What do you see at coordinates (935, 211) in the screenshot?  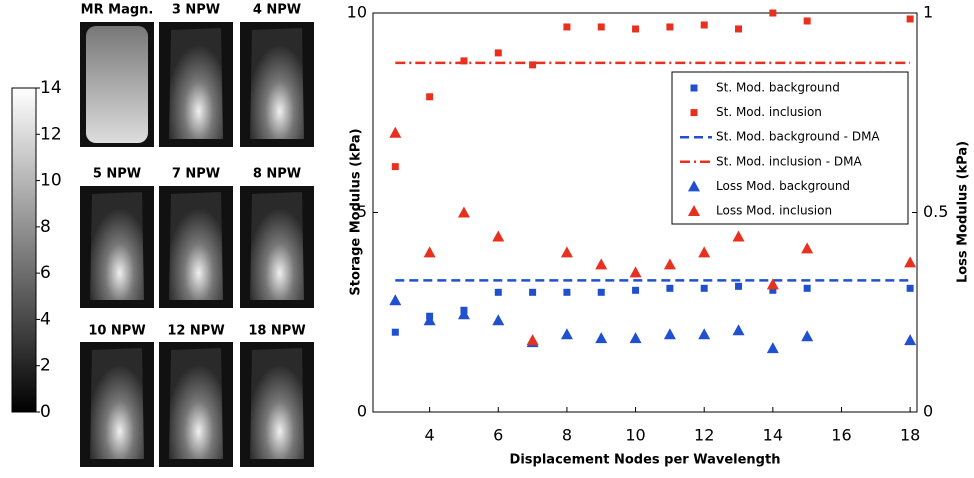 I see `y2-tick-label: 0.5` at bounding box center [935, 211].